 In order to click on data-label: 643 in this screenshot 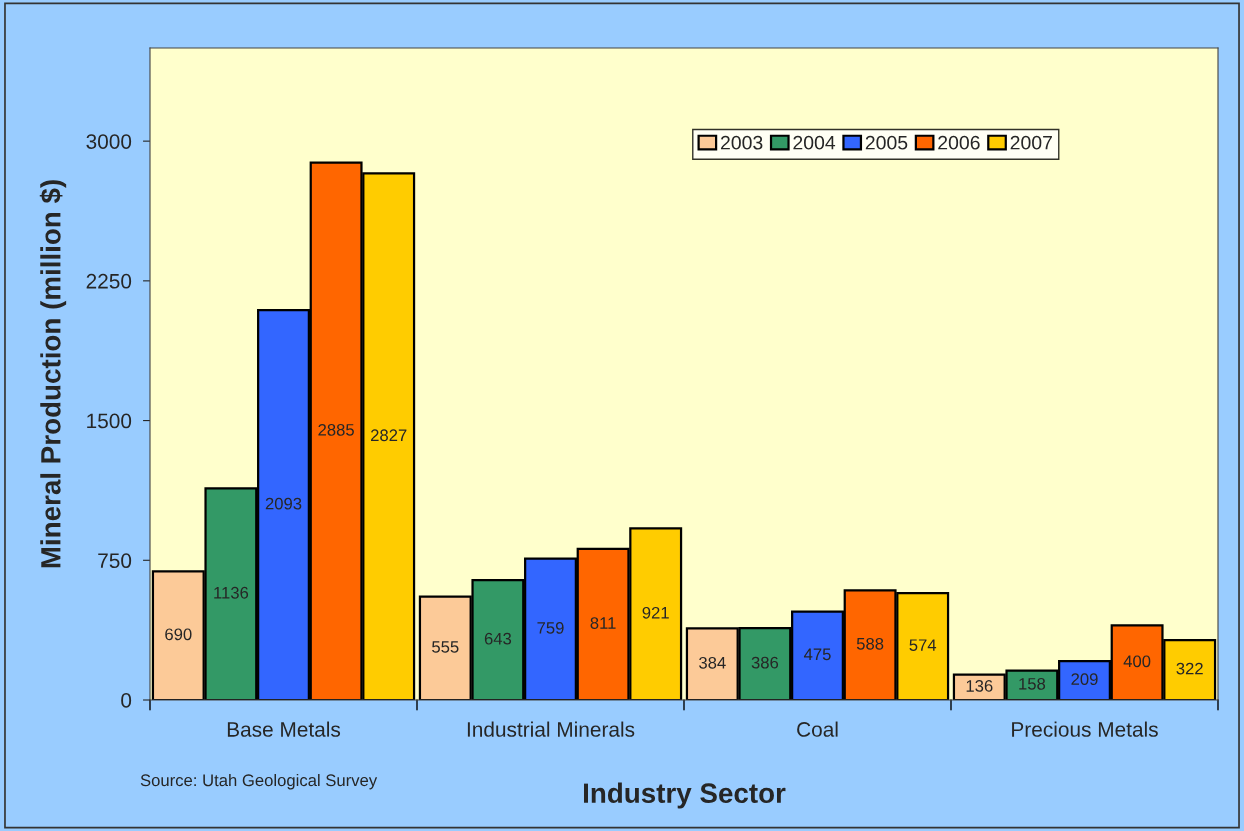, I will do `click(498, 638)`.